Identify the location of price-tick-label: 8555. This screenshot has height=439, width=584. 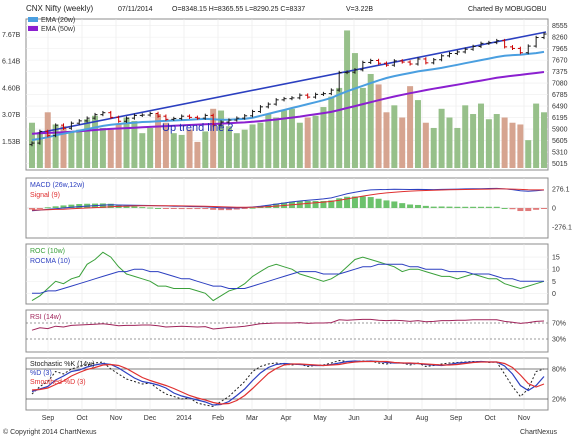
(560, 26).